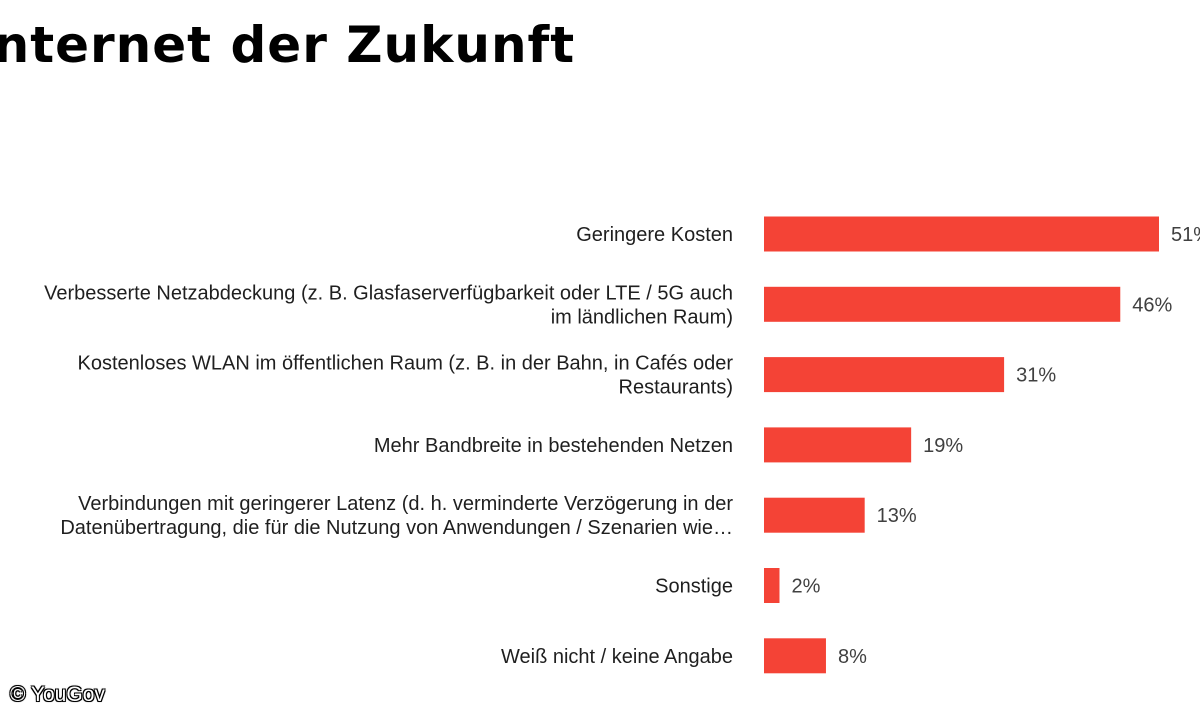 The image size is (1200, 720). What do you see at coordinates (852, 657) in the screenshot?
I see `value-label-6: 8%` at bounding box center [852, 657].